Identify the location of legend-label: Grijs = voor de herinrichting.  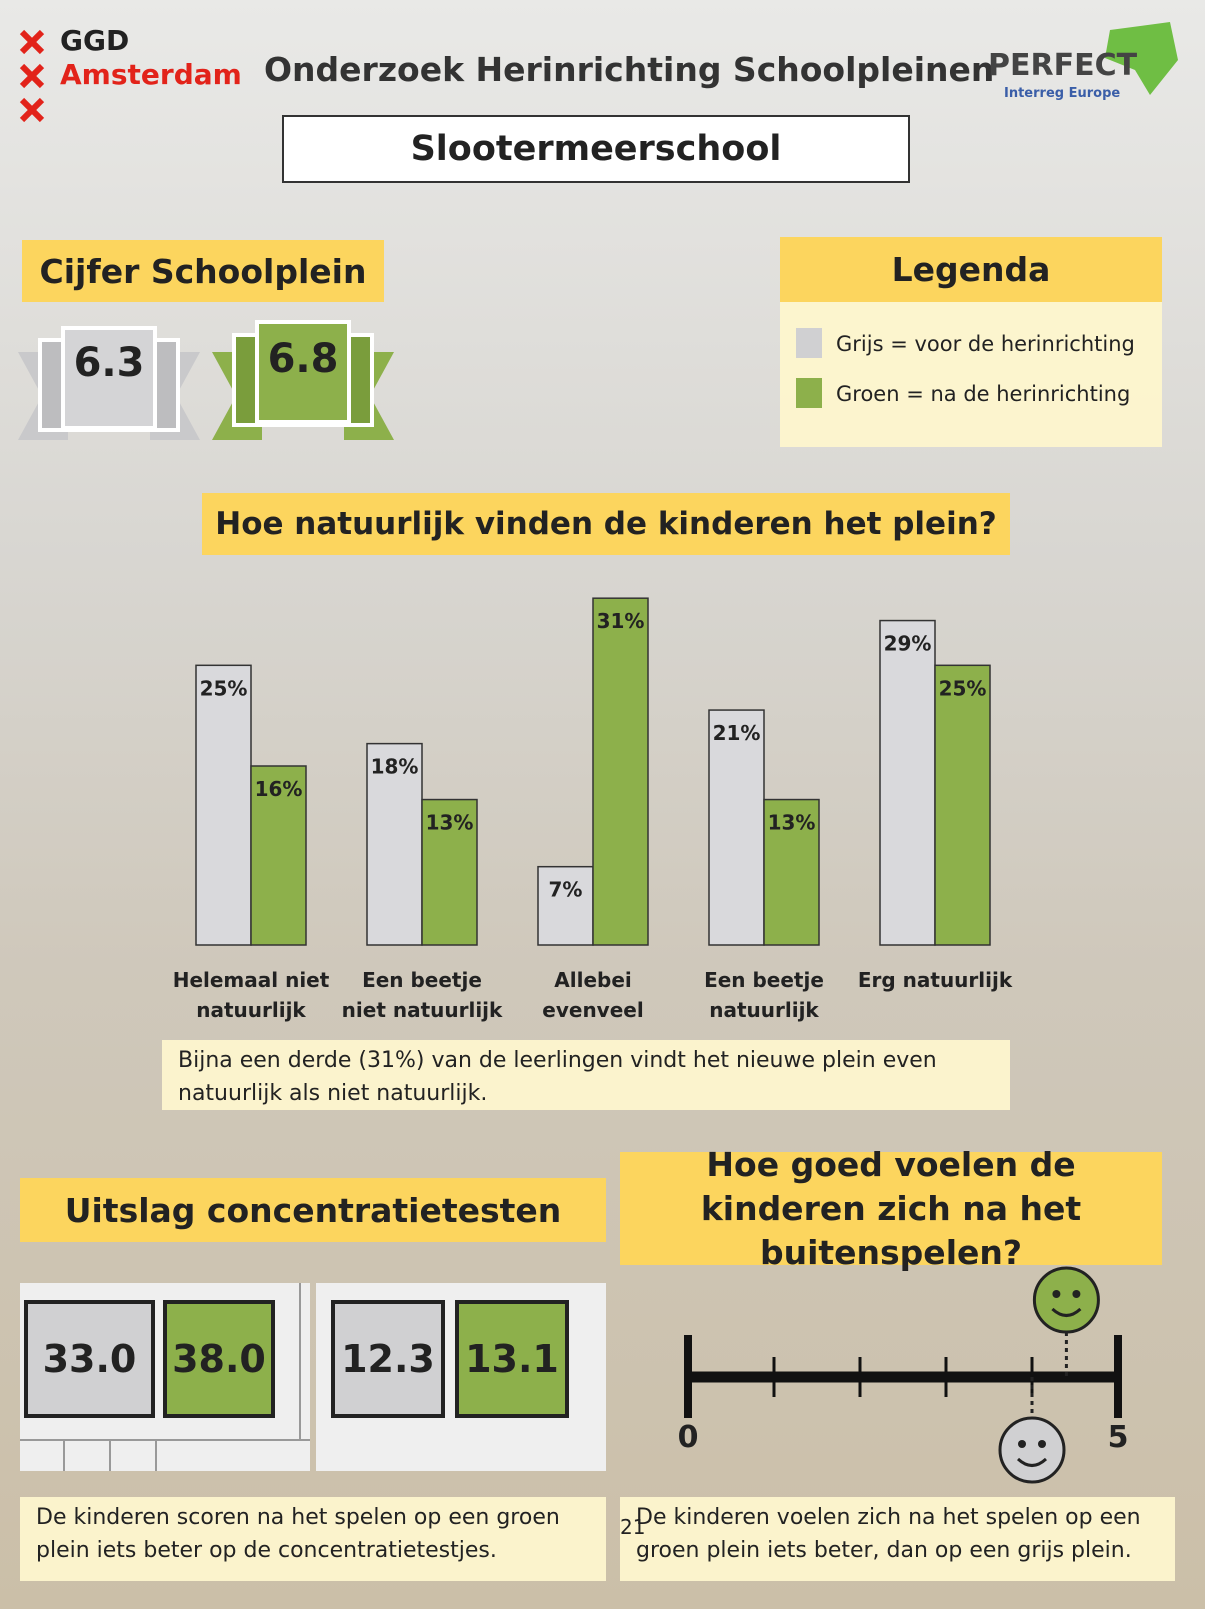
(985, 344).